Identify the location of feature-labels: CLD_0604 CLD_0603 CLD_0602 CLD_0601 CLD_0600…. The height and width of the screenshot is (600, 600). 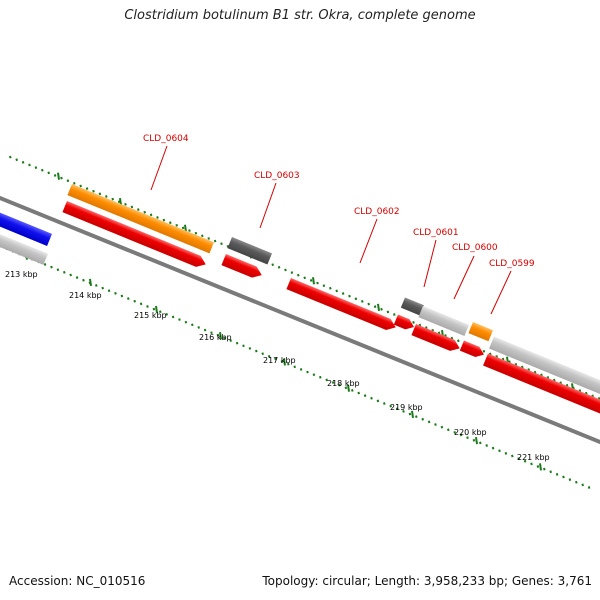
(339, 201).